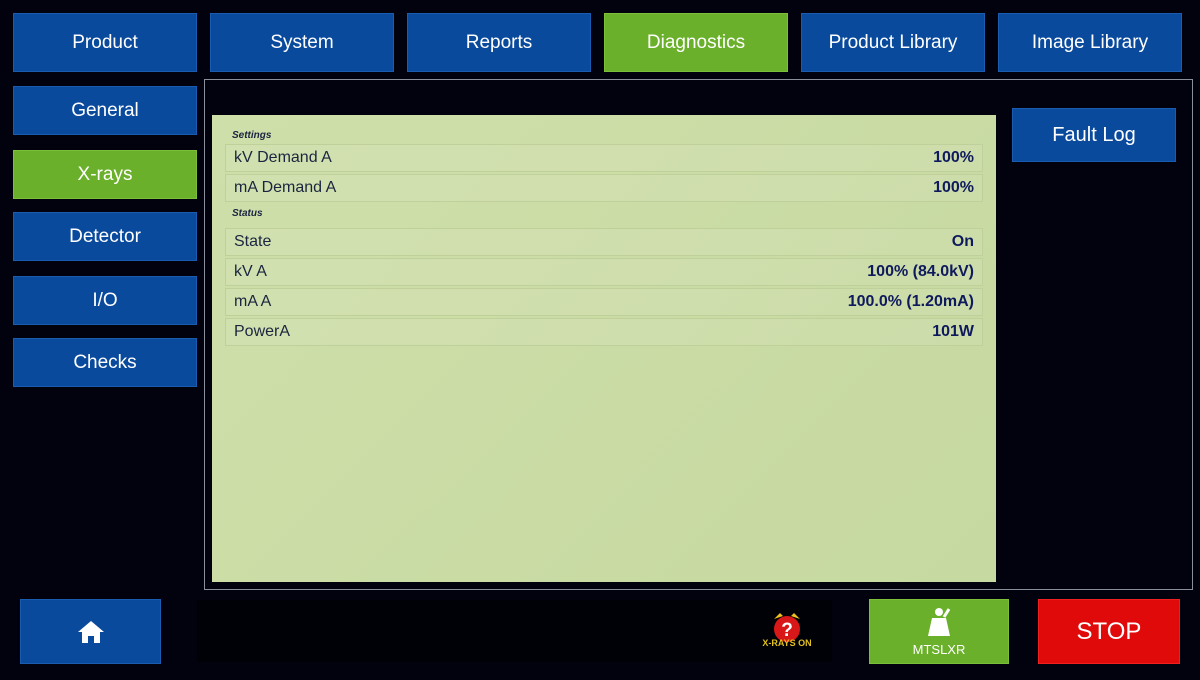 The height and width of the screenshot is (680, 1200). I want to click on user-button: MTSLXR, so click(939, 631).